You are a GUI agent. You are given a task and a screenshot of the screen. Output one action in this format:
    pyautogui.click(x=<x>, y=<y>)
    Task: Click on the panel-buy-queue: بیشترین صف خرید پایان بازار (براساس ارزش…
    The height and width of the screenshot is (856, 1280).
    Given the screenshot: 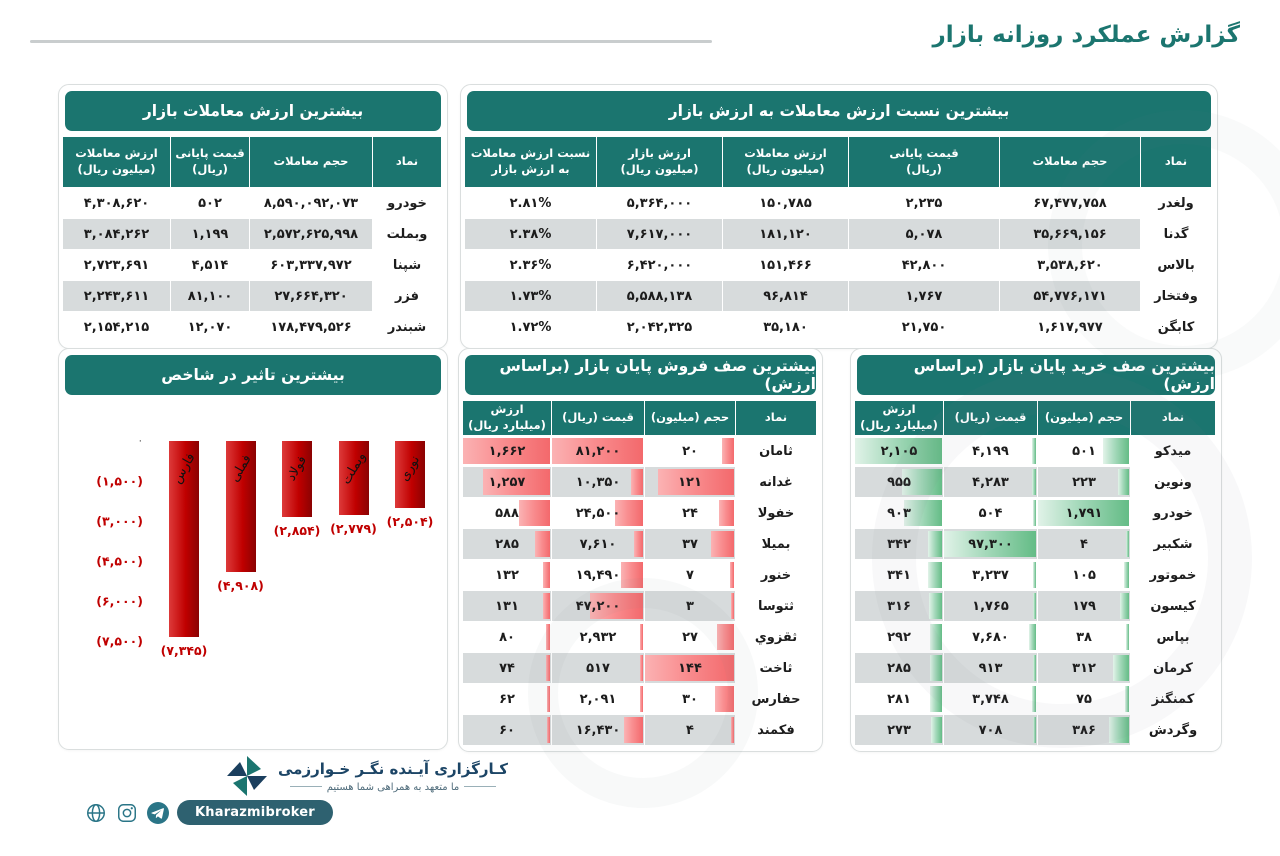 What is the action you would take?
    pyautogui.click(x=1036, y=550)
    